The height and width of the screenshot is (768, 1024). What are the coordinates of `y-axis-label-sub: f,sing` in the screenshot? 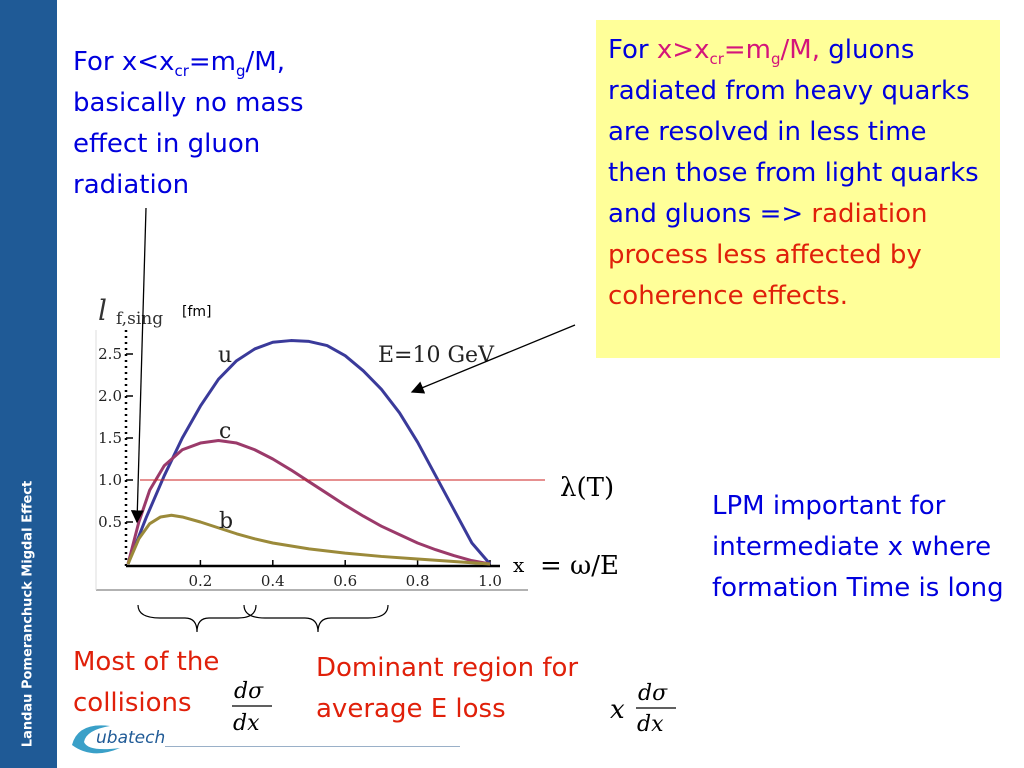 It's located at (139, 319).